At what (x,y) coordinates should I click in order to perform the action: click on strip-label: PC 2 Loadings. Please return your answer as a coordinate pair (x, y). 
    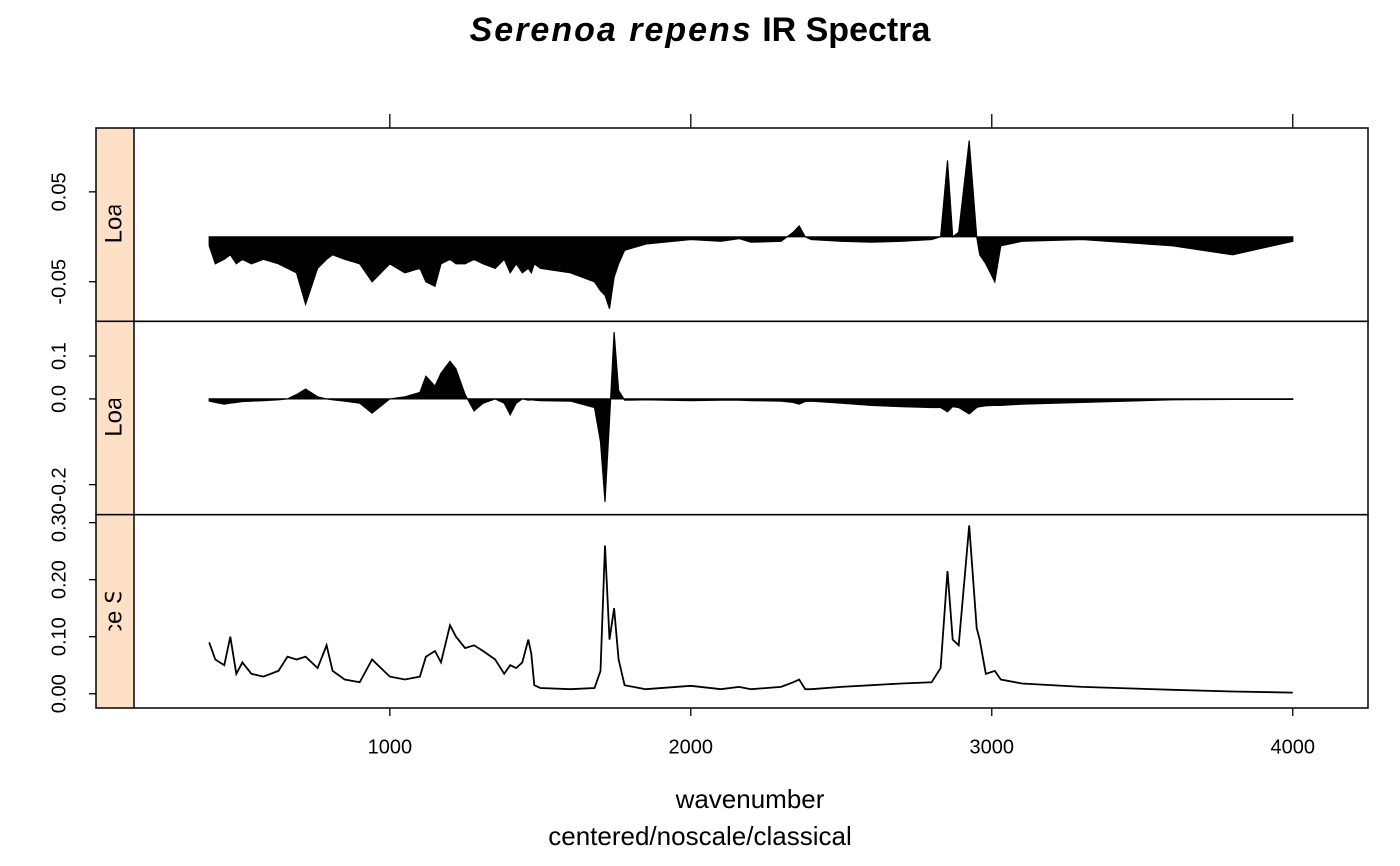
    Looking at the image, I should click on (113, 224).